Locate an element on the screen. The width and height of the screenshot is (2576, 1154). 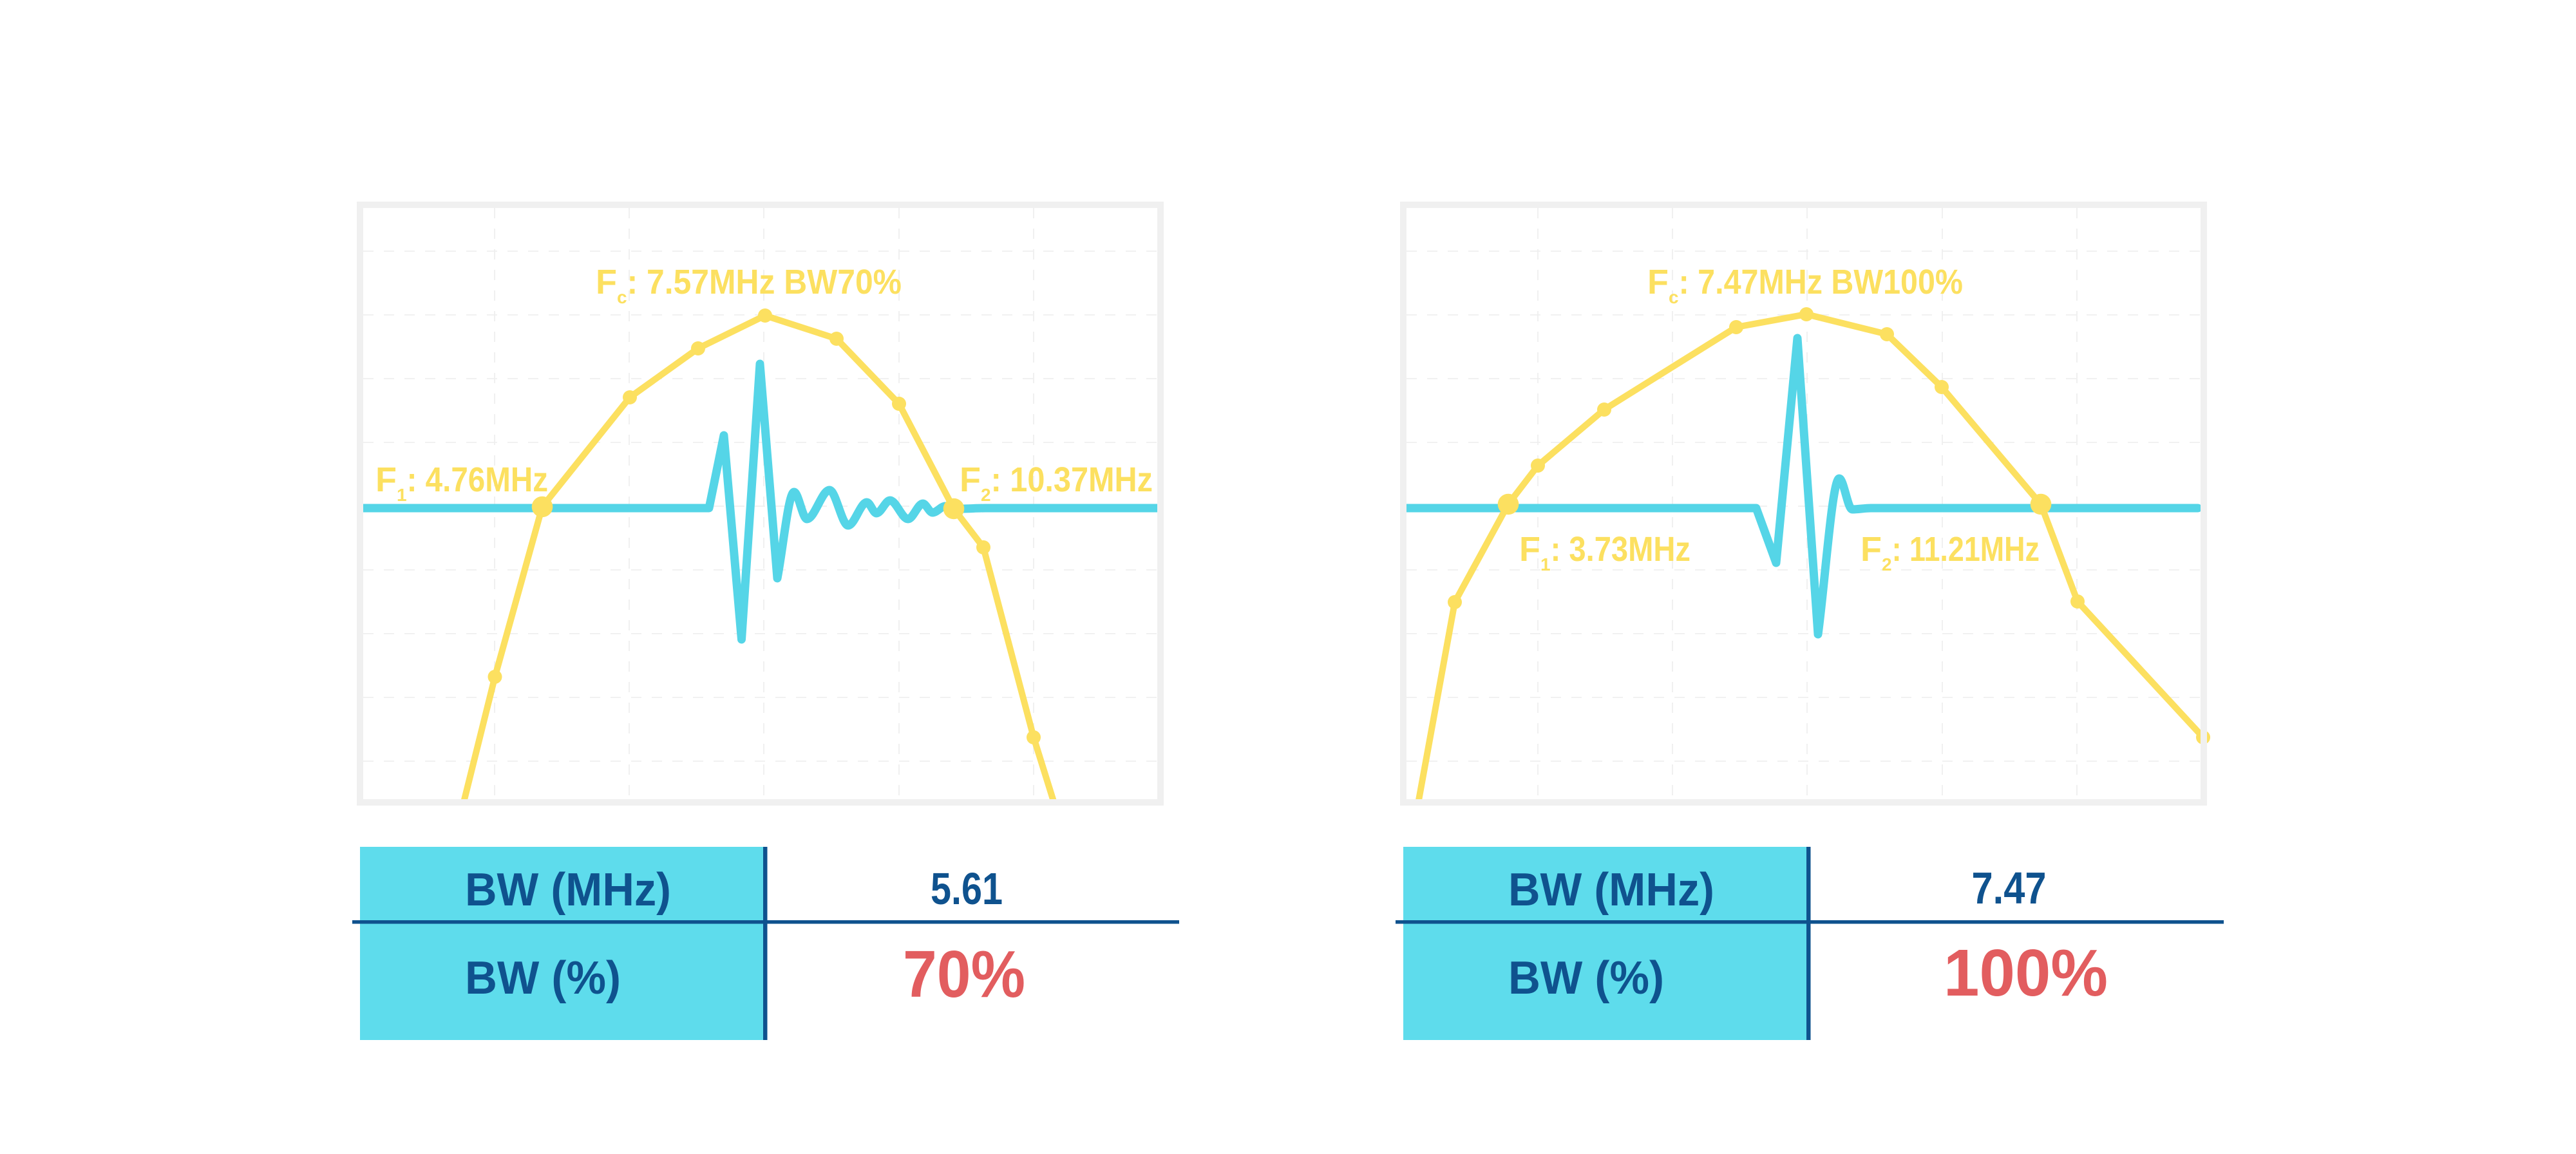
svg-text: 5.61 is located at coordinates (967, 889).